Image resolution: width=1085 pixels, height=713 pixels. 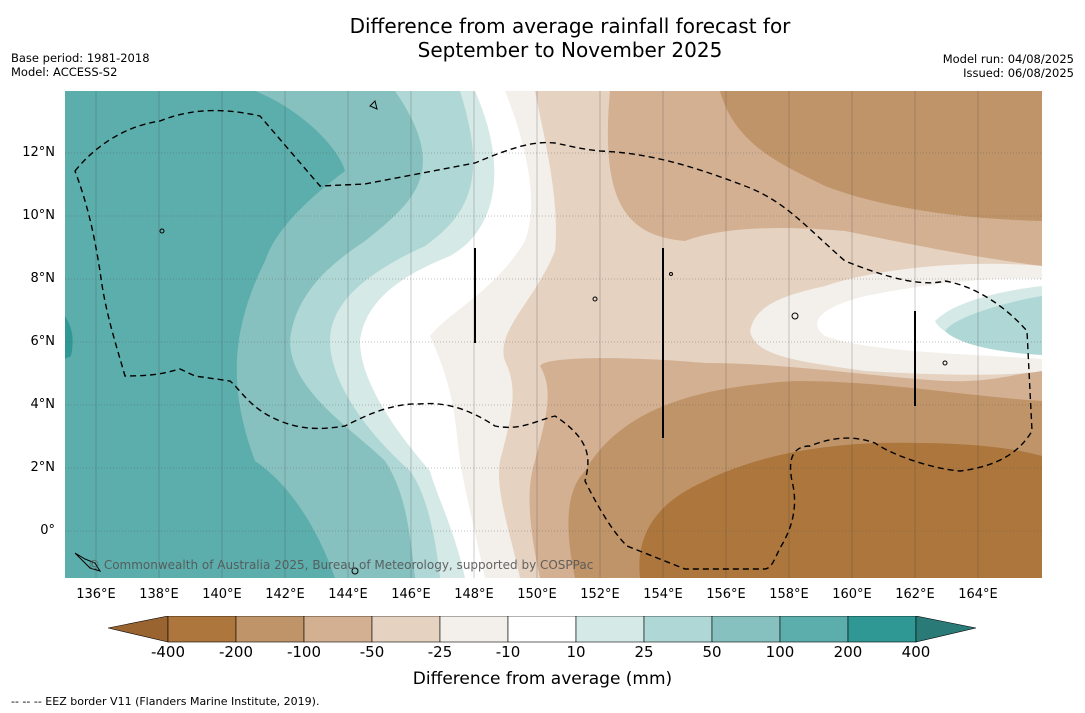 I want to click on cb-tick-10: 200, so click(x=848, y=652).